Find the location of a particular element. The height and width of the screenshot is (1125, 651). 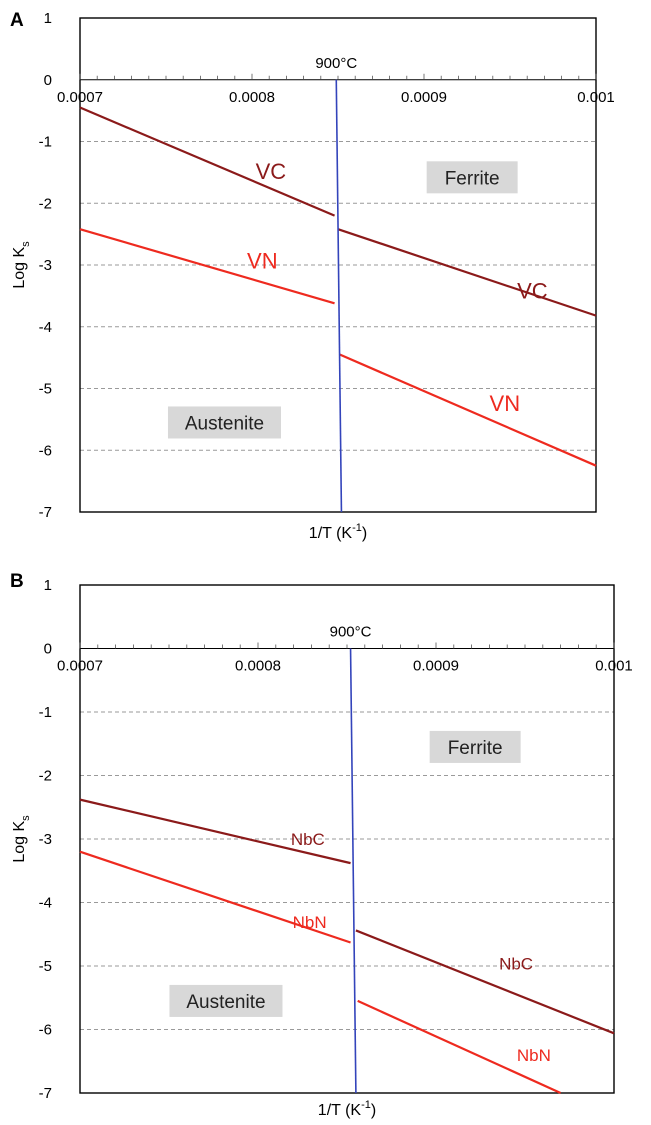

panel-letter: B is located at coordinates (17, 581).